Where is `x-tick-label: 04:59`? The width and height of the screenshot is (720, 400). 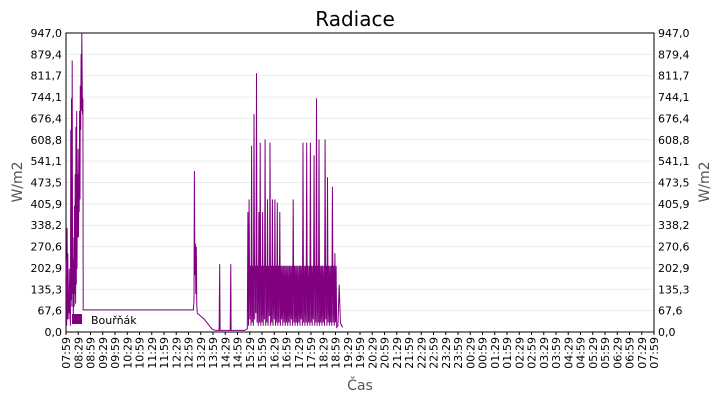
x-tick-label: 04:59 is located at coordinates (581, 353).